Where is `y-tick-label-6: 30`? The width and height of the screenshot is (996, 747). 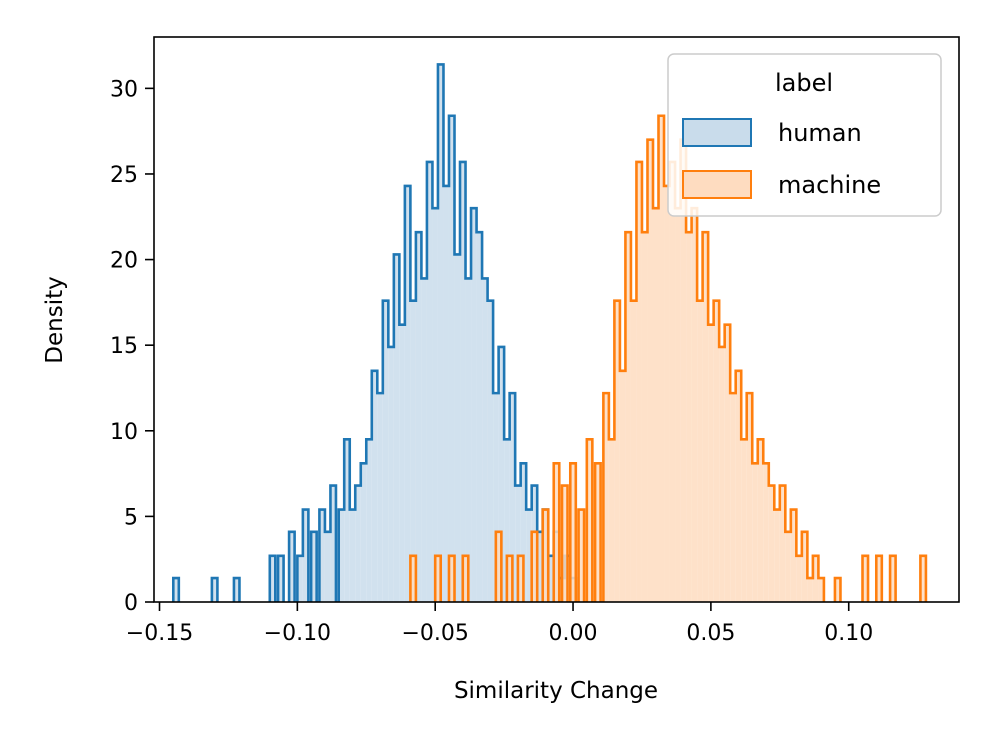
y-tick-label-6: 30 is located at coordinates (124, 89).